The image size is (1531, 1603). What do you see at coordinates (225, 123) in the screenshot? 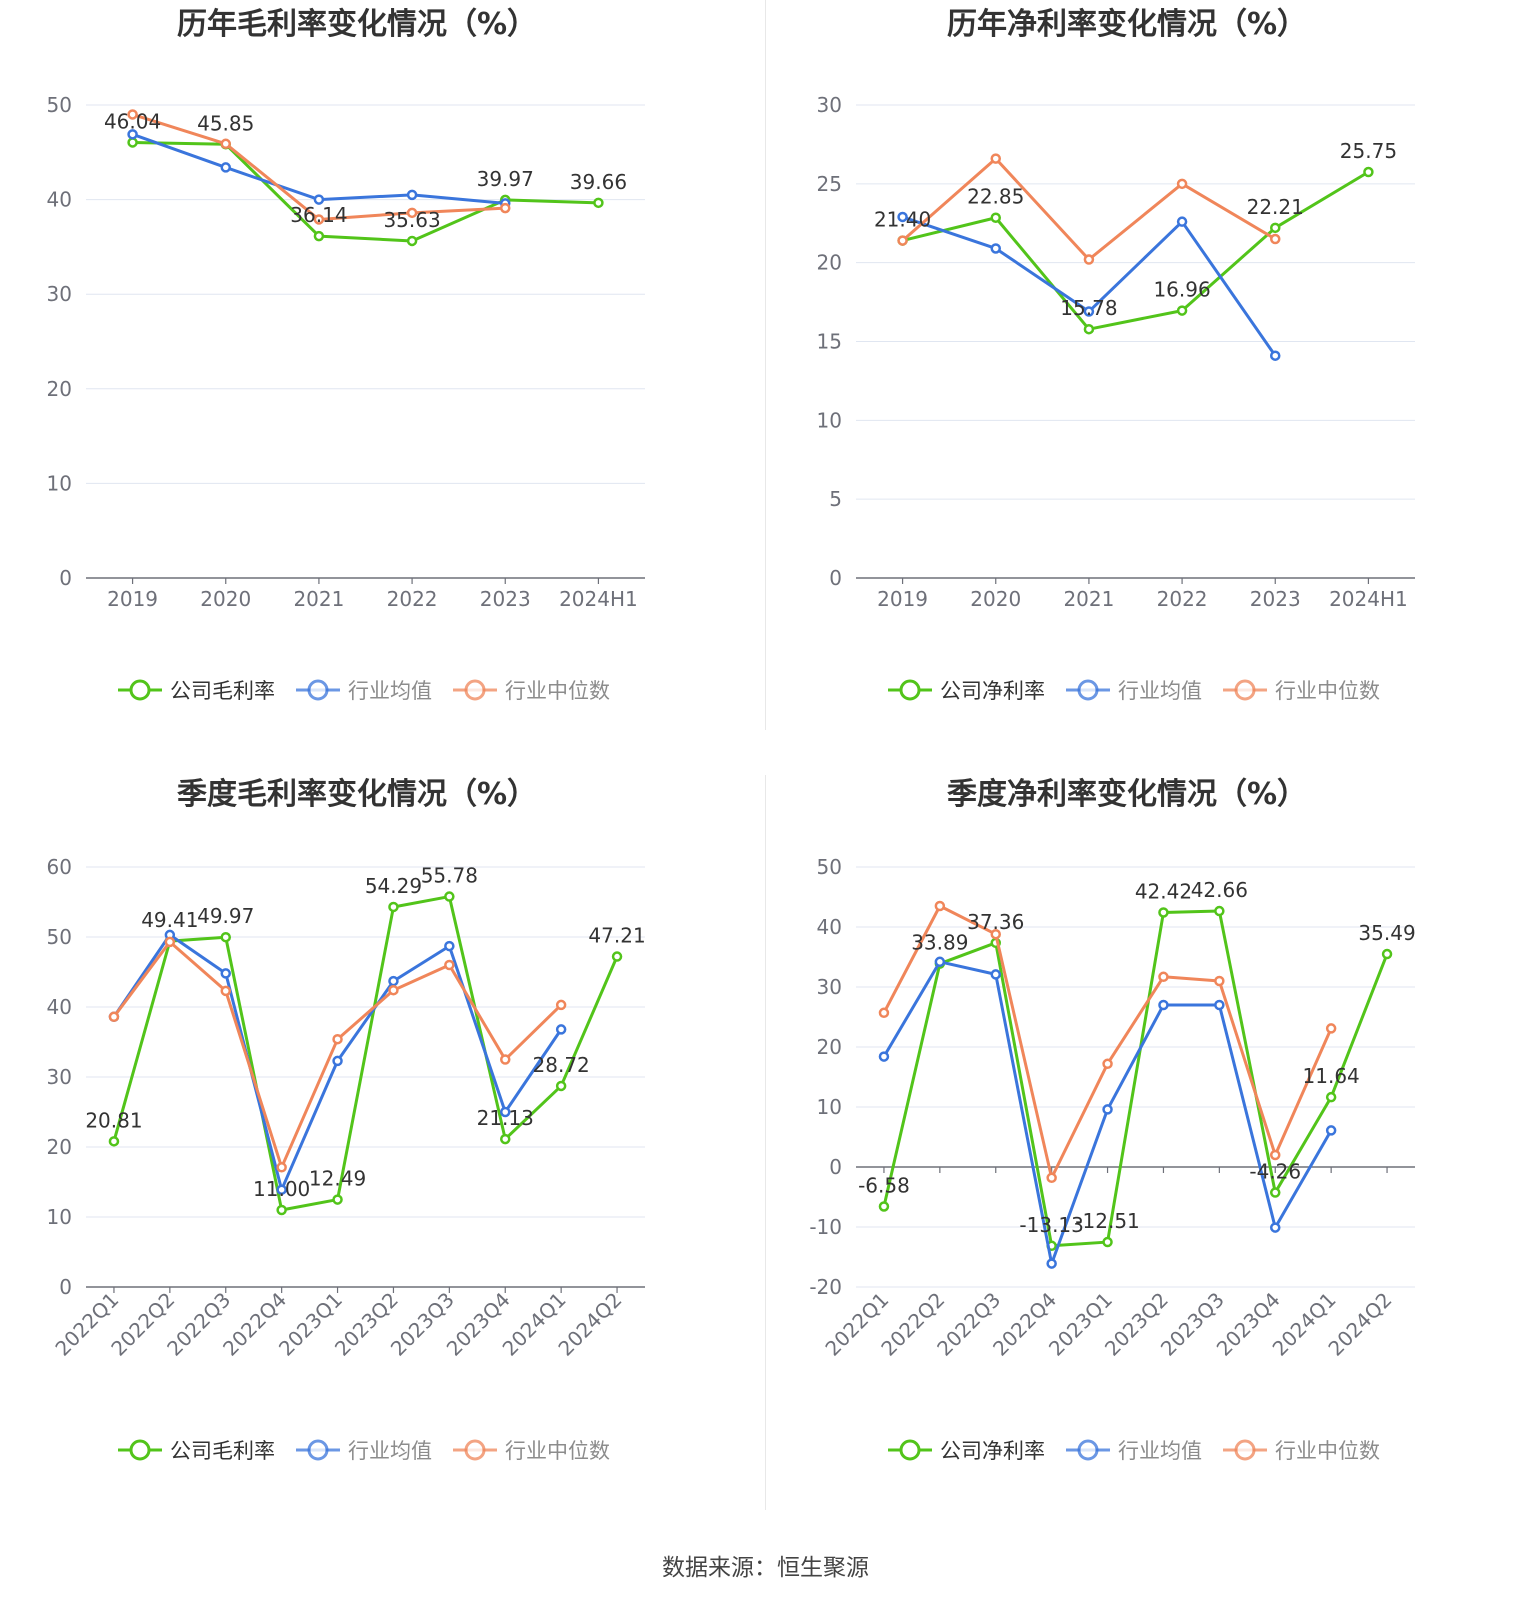
I see `data-label: 45.85` at bounding box center [225, 123].